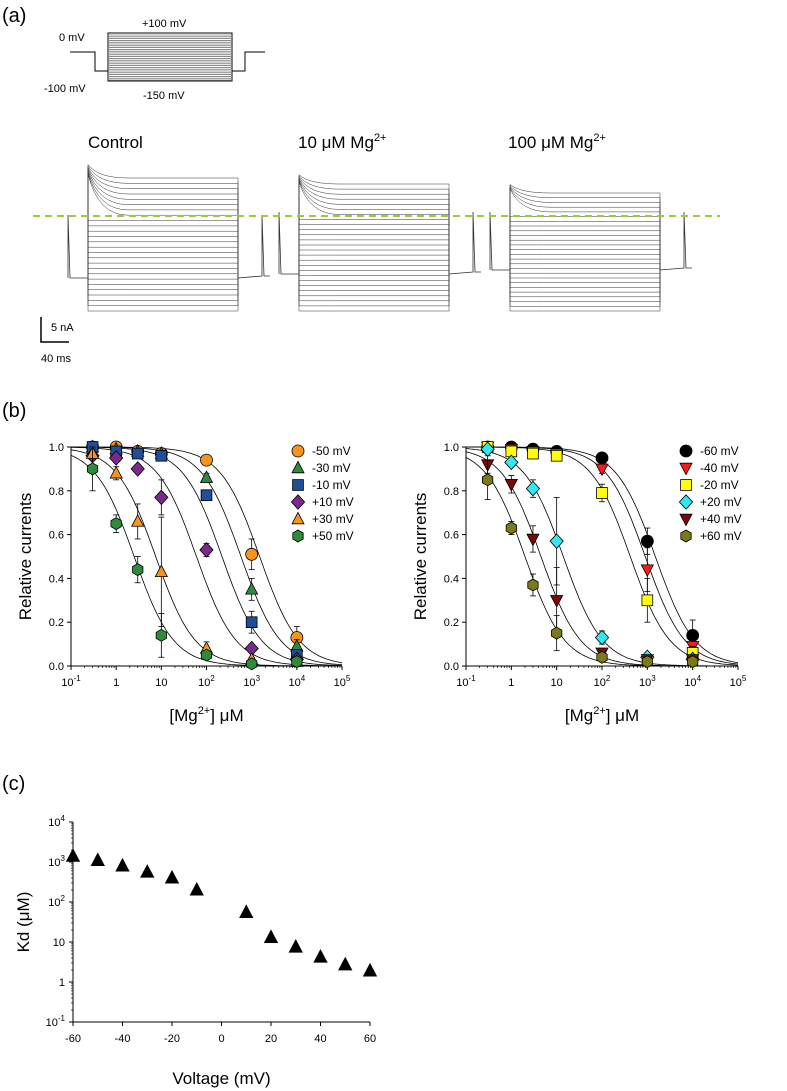  What do you see at coordinates (379, 237) in the screenshot?
I see `current-traces` at bounding box center [379, 237].